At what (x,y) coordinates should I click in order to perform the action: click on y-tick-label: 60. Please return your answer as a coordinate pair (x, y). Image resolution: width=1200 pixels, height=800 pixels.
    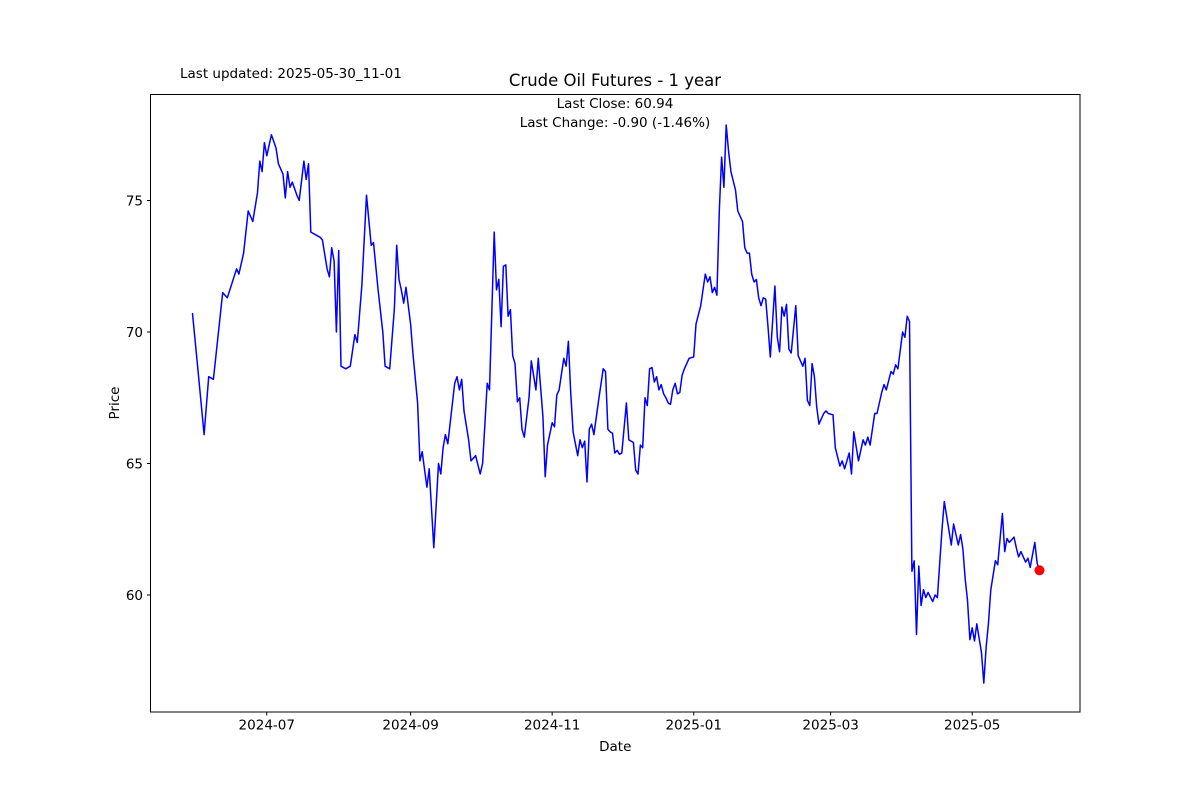
    Looking at the image, I should click on (134, 596).